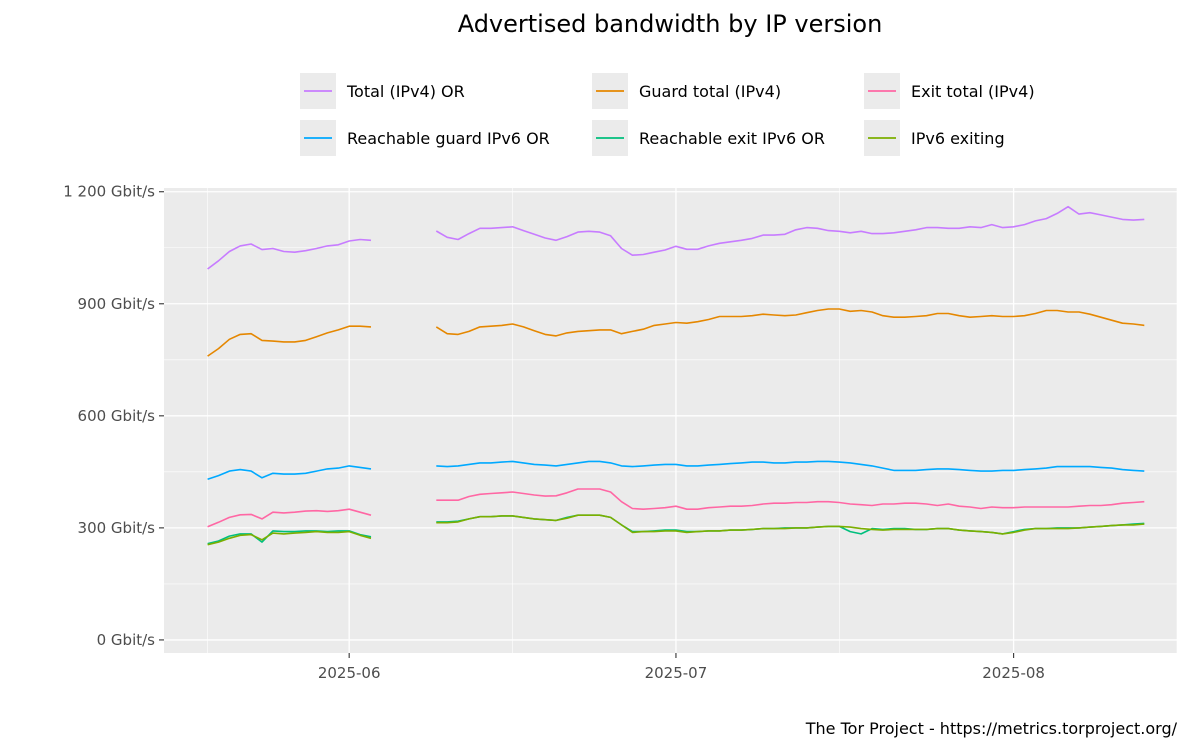  I want to click on x-tick-label: 2025-07, so click(676, 673).